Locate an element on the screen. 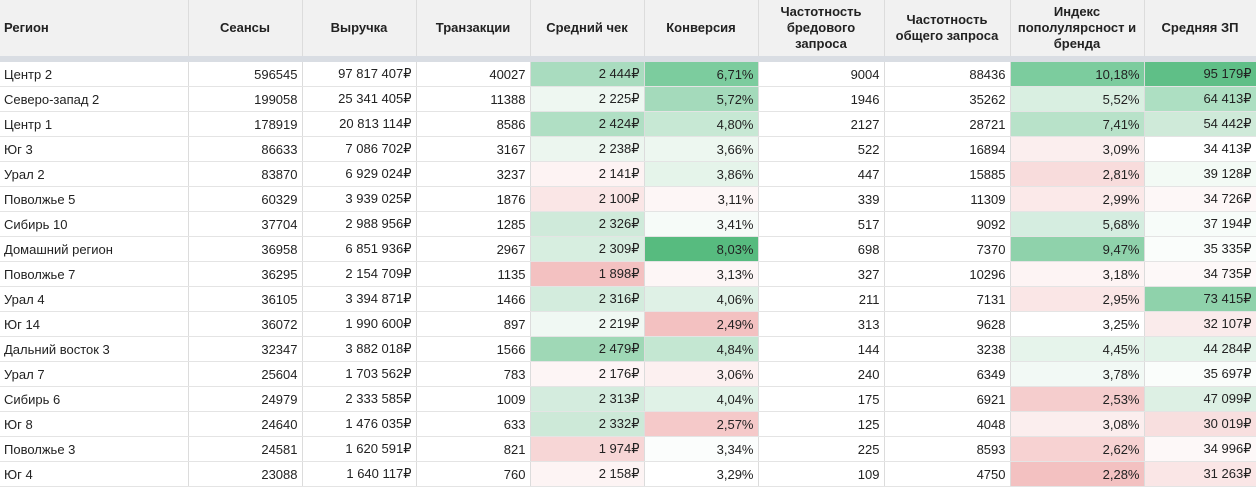  cell-conversion: 8,03% is located at coordinates (701, 249).